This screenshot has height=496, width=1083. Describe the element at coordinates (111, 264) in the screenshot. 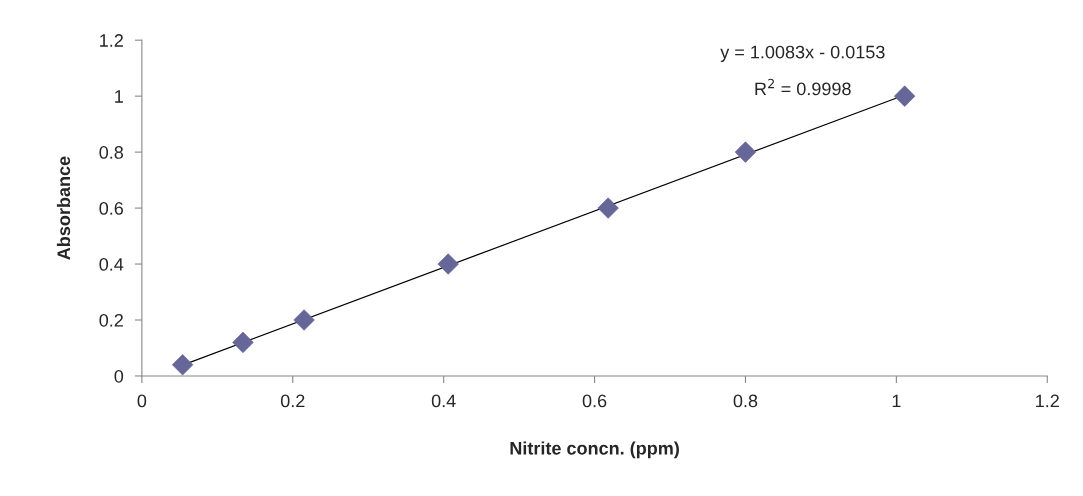

I see `y-tick-label: 0.4` at that location.